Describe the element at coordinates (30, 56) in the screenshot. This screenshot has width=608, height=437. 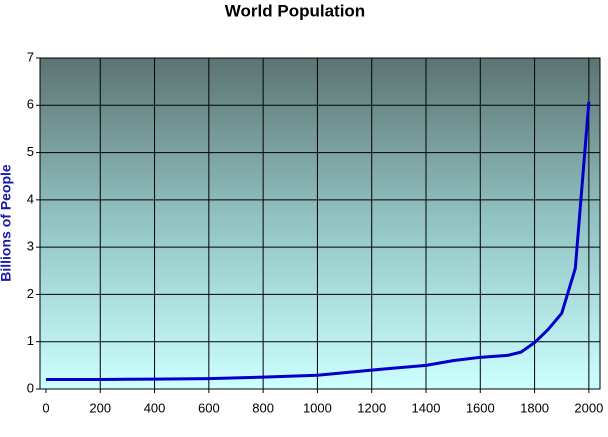
I see `y-tick-label: 7` at that location.